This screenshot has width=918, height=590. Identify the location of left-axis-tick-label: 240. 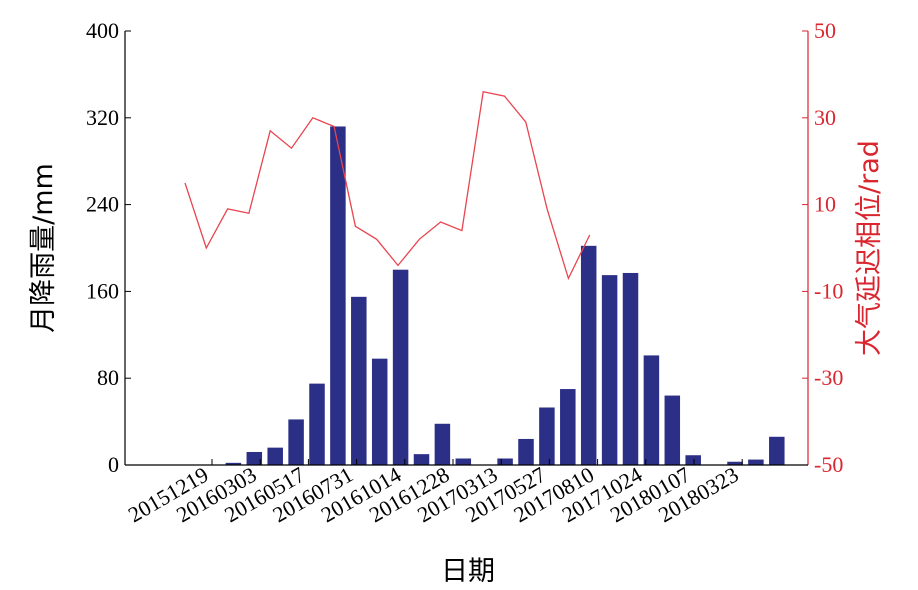
(102, 204).